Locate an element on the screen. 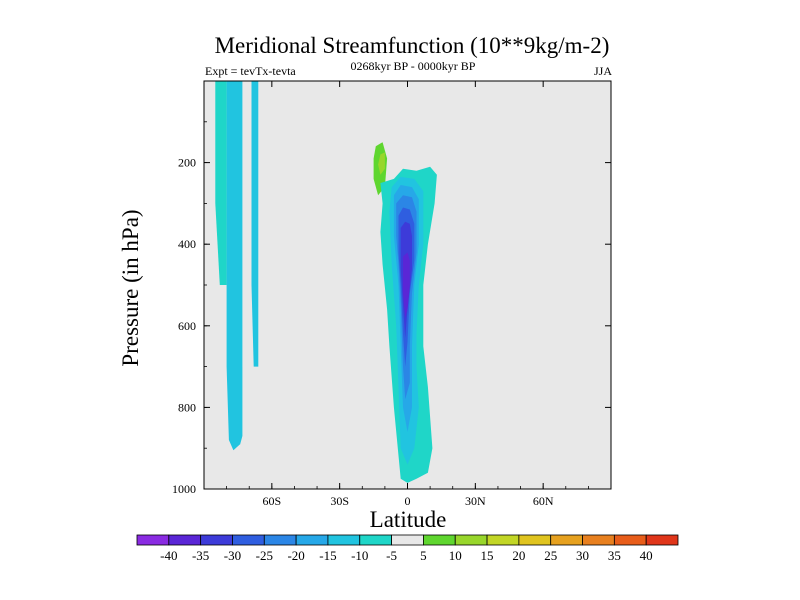 The width and height of the screenshot is (800, 600). x-tick-label: 30S is located at coordinates (339, 501).